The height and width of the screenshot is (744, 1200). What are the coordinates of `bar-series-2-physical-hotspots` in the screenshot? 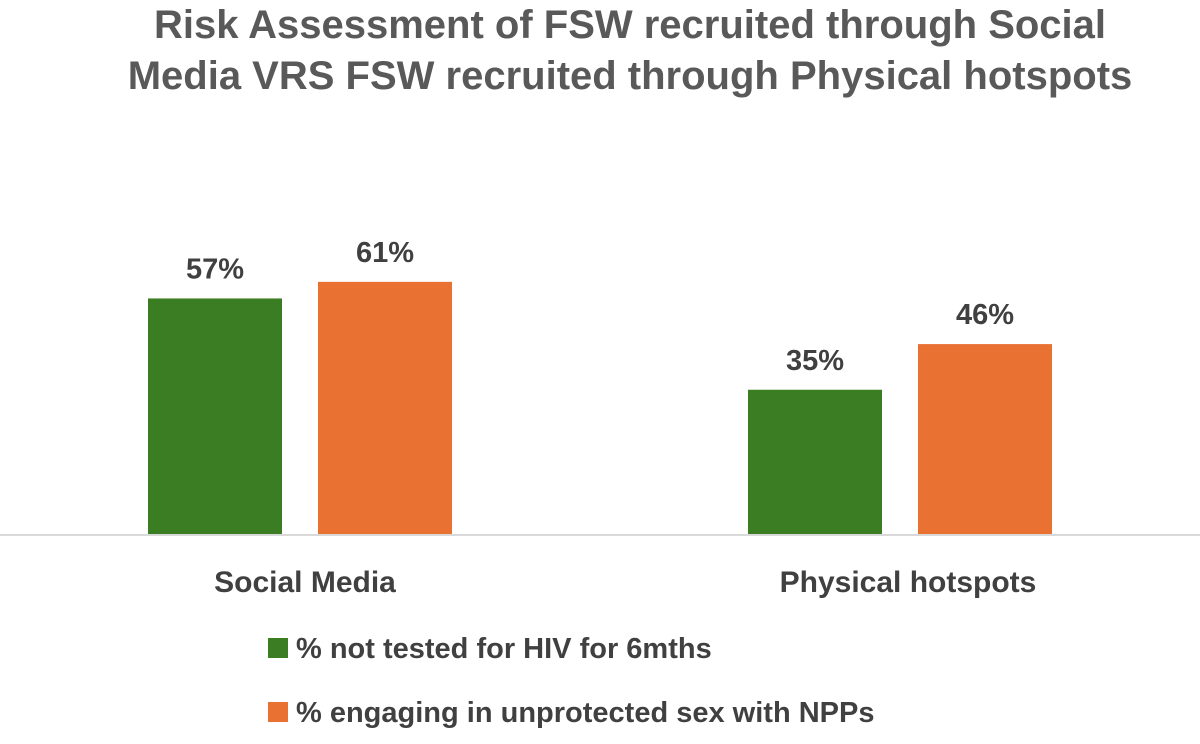 It's located at (985, 439).